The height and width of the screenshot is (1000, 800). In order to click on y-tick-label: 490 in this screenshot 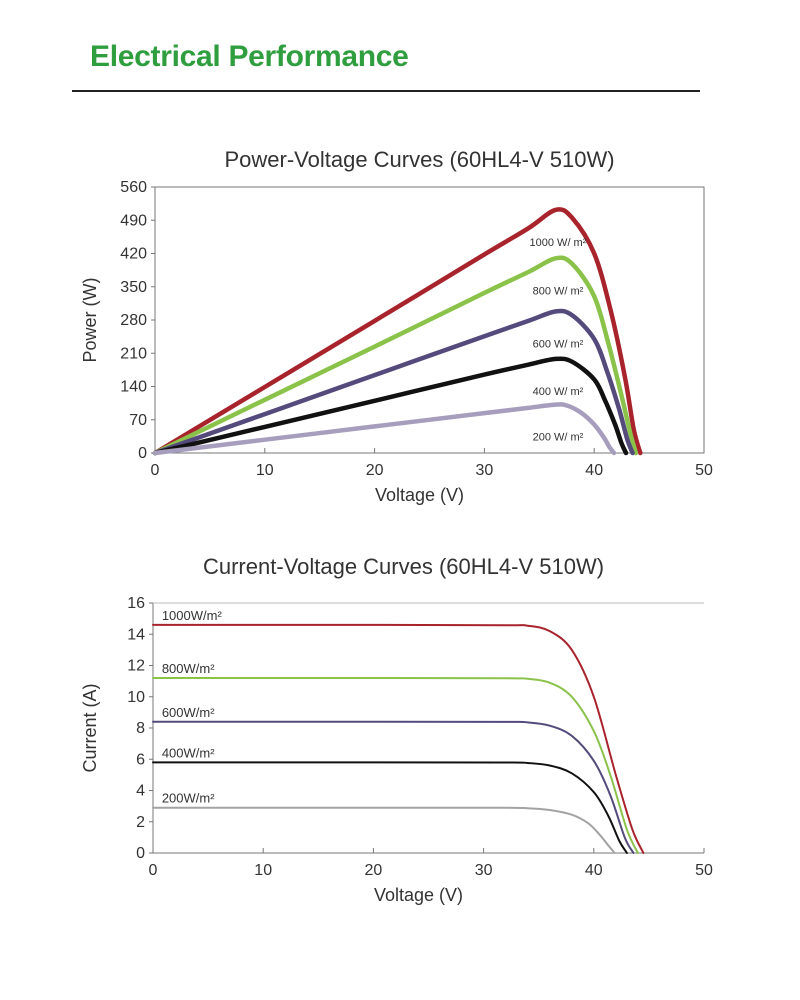, I will do `click(133, 220)`.